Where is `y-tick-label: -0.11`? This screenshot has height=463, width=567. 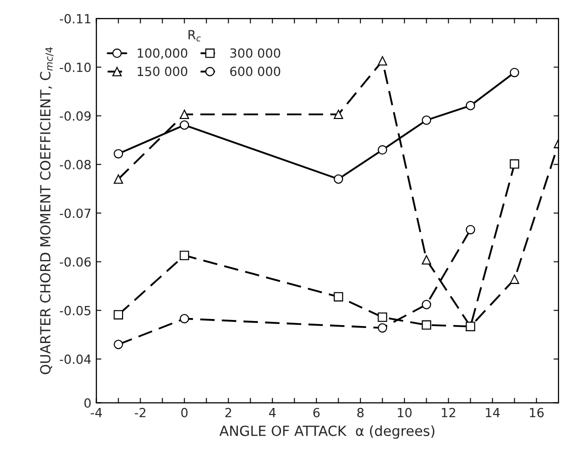 y-tick-label: -0.11 is located at coordinates (75, 19).